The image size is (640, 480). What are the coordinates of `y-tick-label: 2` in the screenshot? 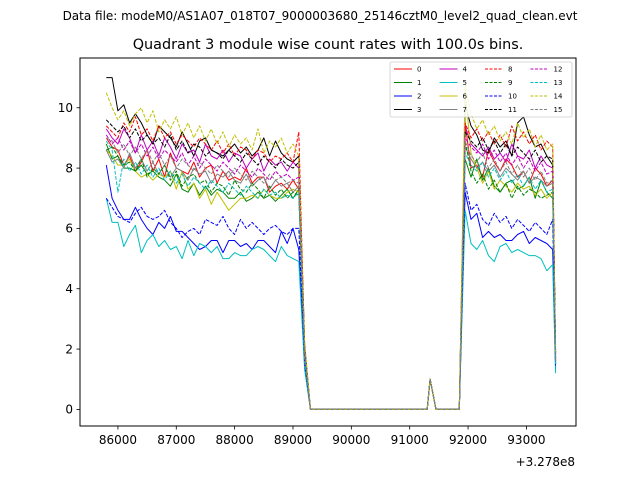 It's located at (69, 349).